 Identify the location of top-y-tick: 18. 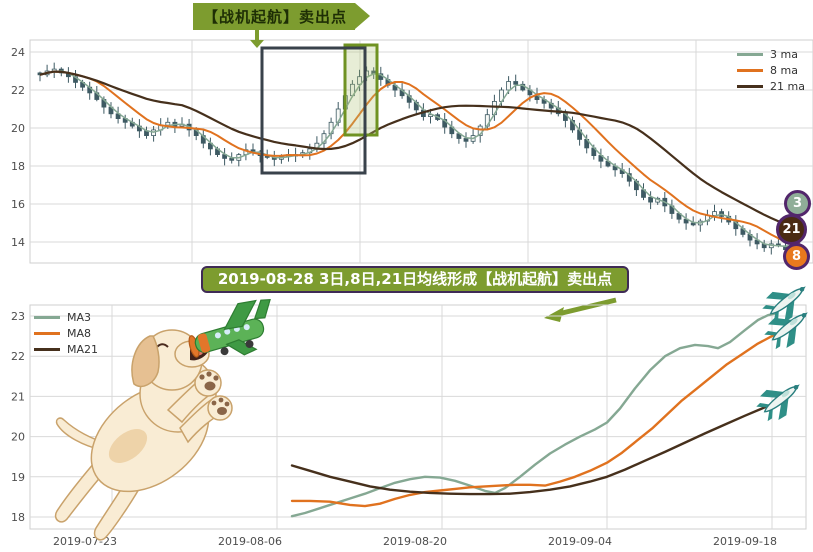
(18, 166).